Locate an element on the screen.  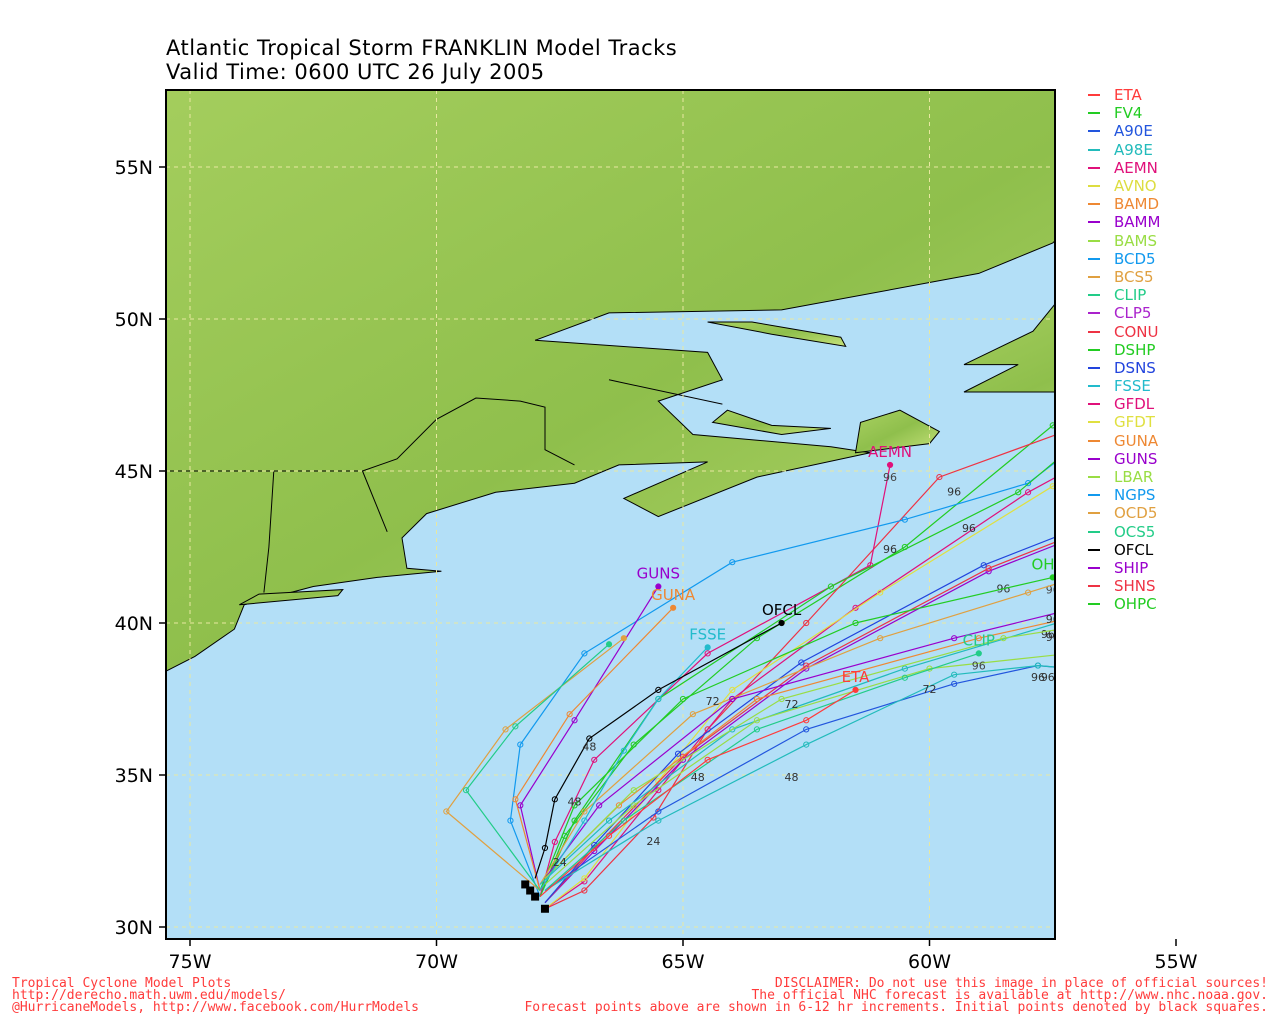
legend-label: FSSE is located at coordinates (1132, 386).